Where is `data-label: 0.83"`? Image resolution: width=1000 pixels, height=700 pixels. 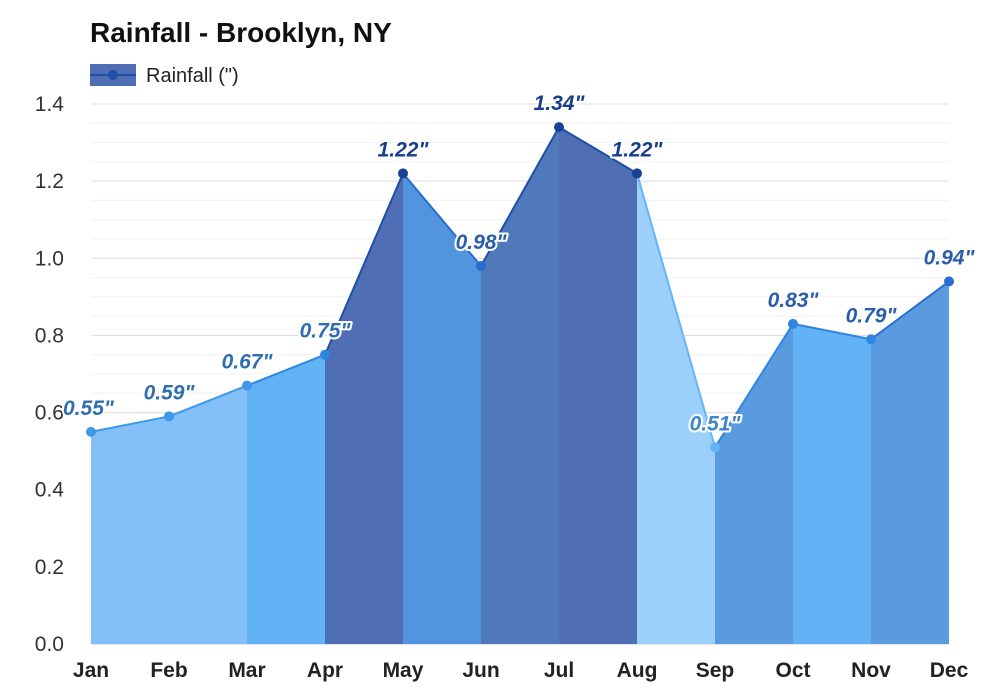
data-label: 0.83" is located at coordinates (794, 300).